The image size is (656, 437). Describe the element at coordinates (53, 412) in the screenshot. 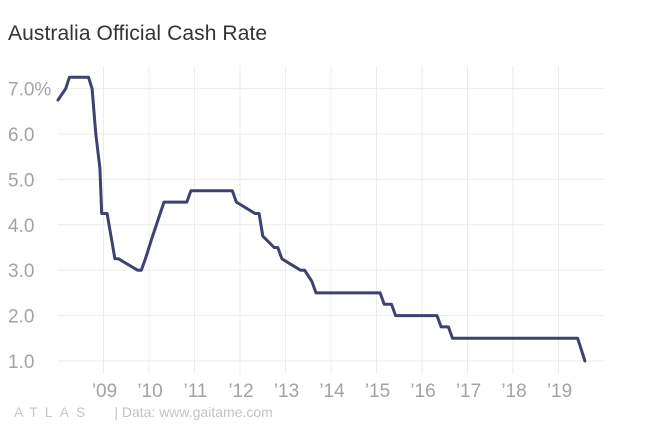

I see `atlas-logo: ATLAS` at that location.